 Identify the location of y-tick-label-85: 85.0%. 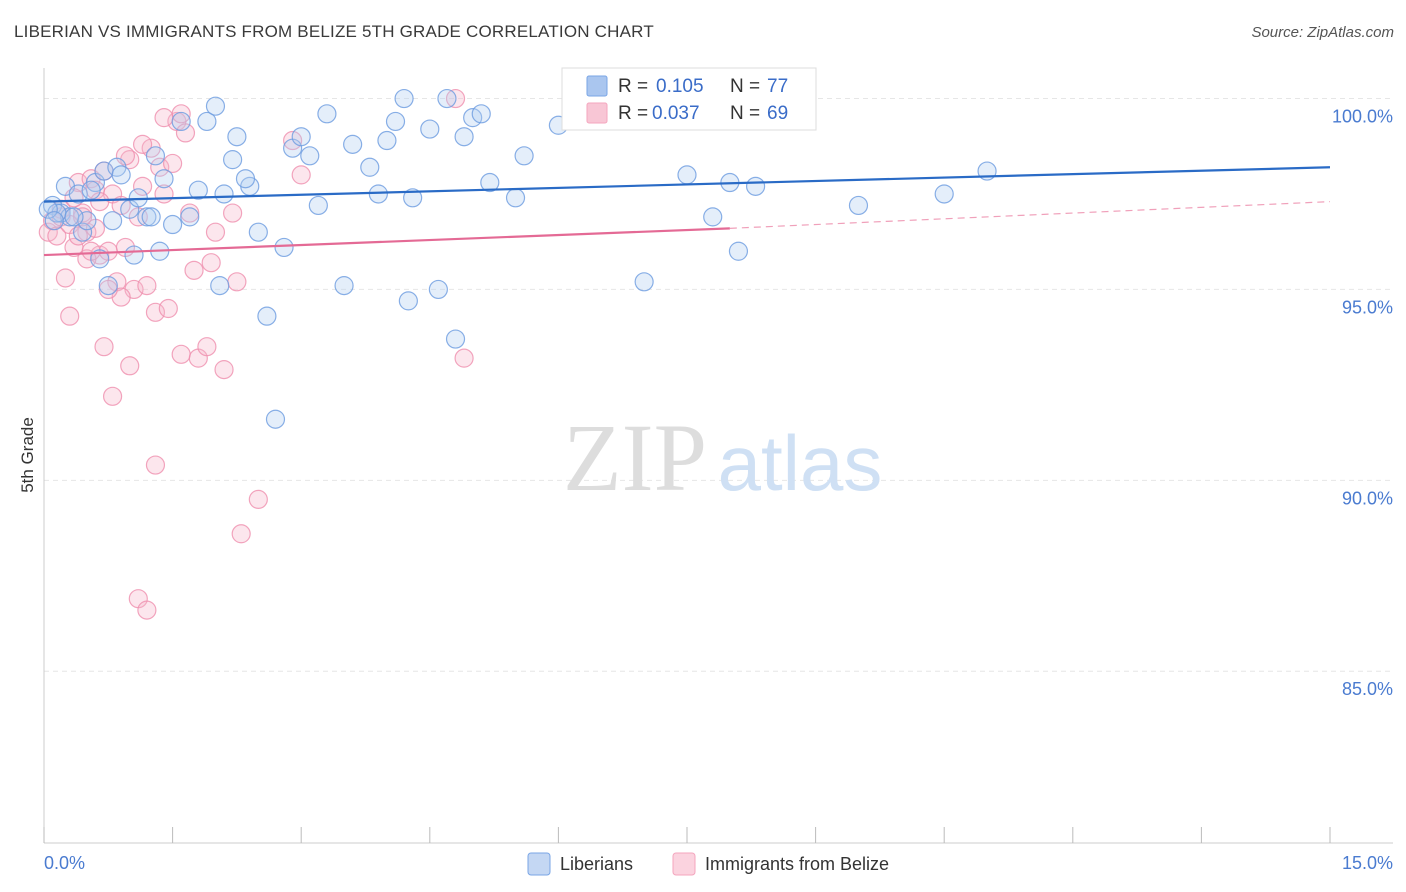
(1367, 689).